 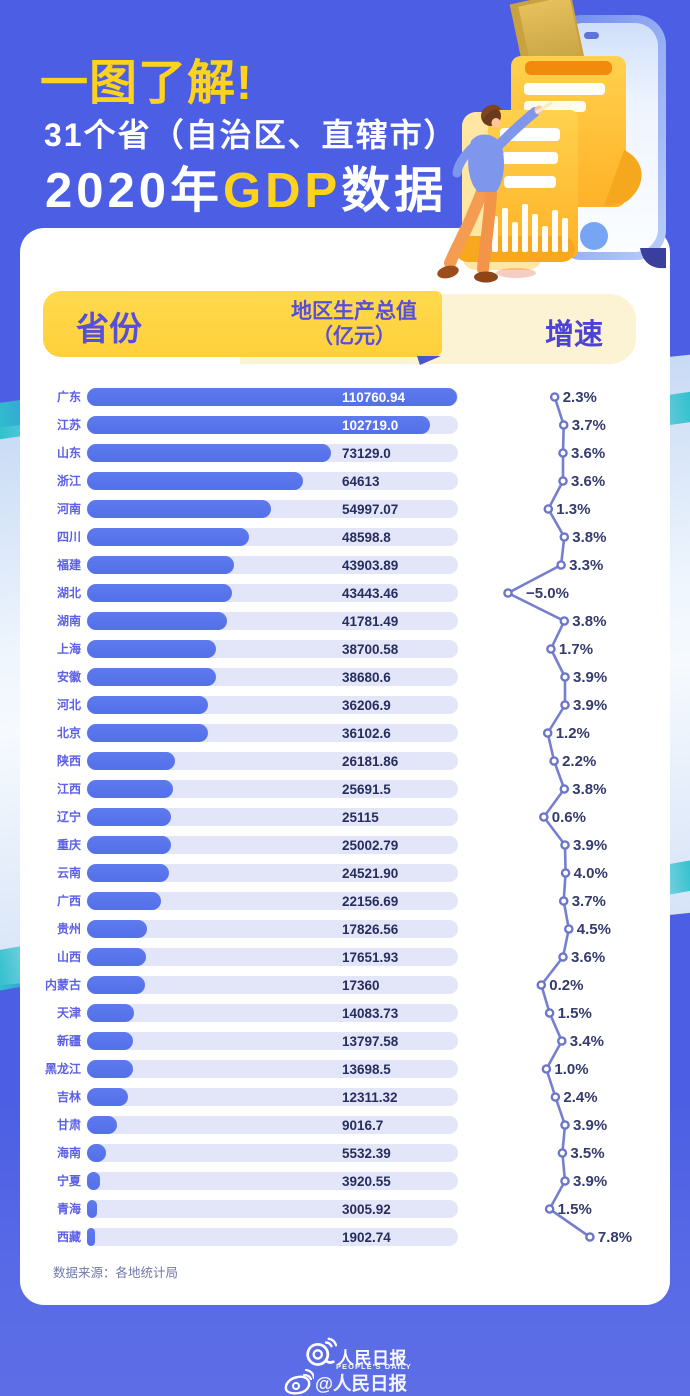 I want to click on svg-text: 4.5%, so click(x=594, y=929).